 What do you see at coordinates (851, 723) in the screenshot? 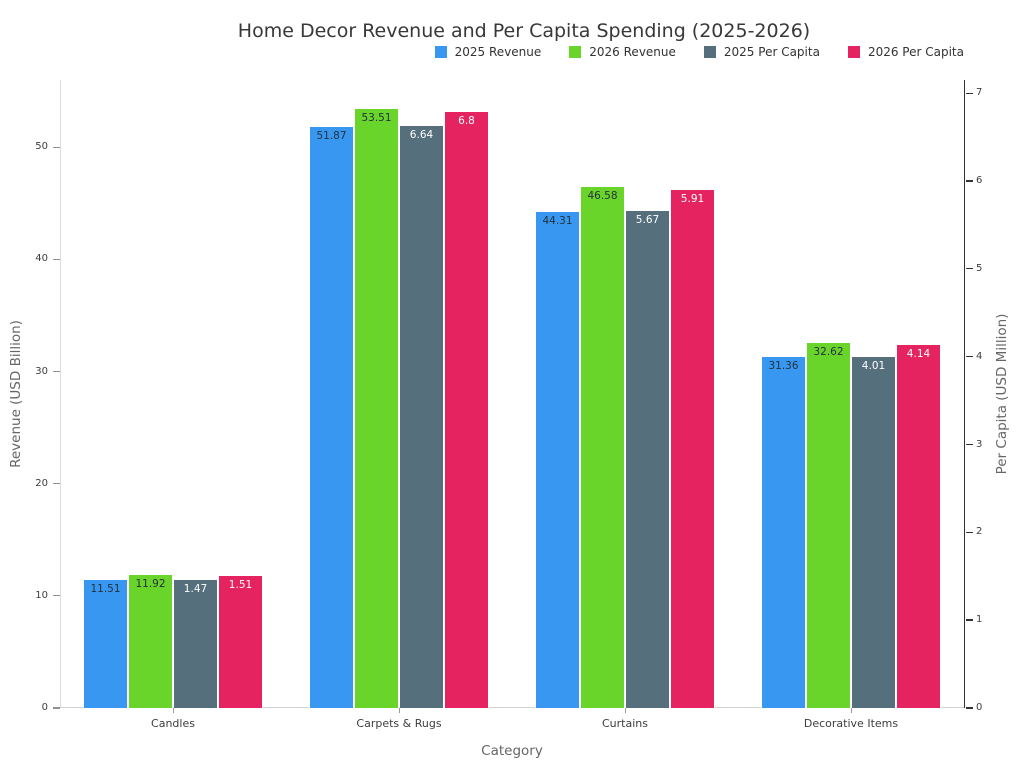
I see `x-axis-tick-label: Decorative Items` at bounding box center [851, 723].